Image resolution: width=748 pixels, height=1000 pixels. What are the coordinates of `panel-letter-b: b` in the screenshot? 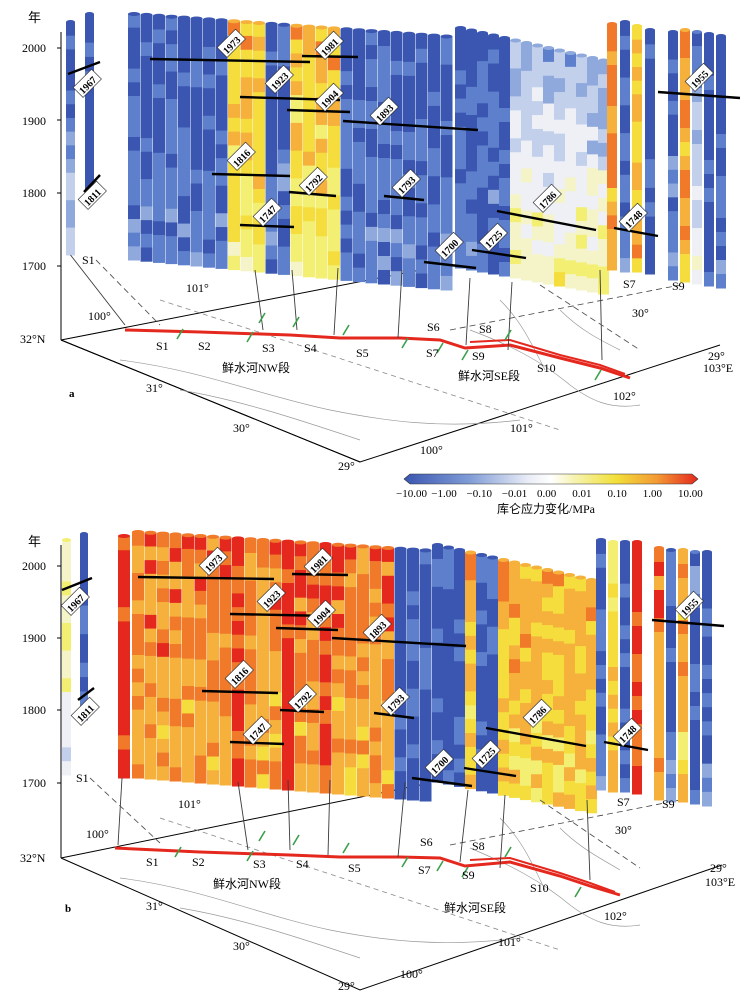 It's located at (68, 909).